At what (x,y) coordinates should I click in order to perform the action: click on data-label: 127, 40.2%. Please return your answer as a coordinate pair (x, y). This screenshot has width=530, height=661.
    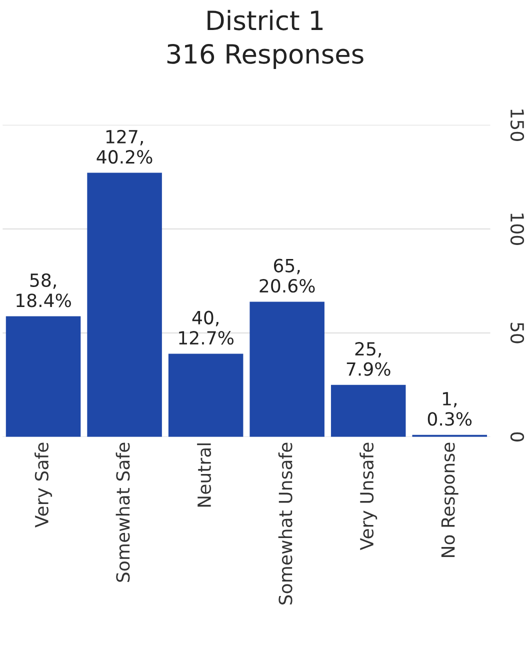
    Looking at the image, I should click on (124, 147).